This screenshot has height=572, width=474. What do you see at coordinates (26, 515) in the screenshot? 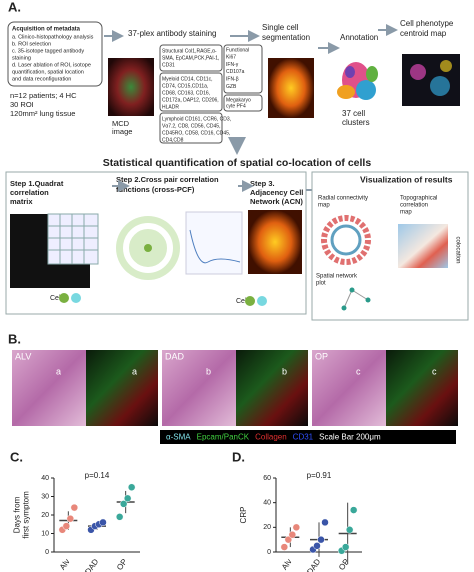
I see `y-label: first symptom` at bounding box center [26, 515].